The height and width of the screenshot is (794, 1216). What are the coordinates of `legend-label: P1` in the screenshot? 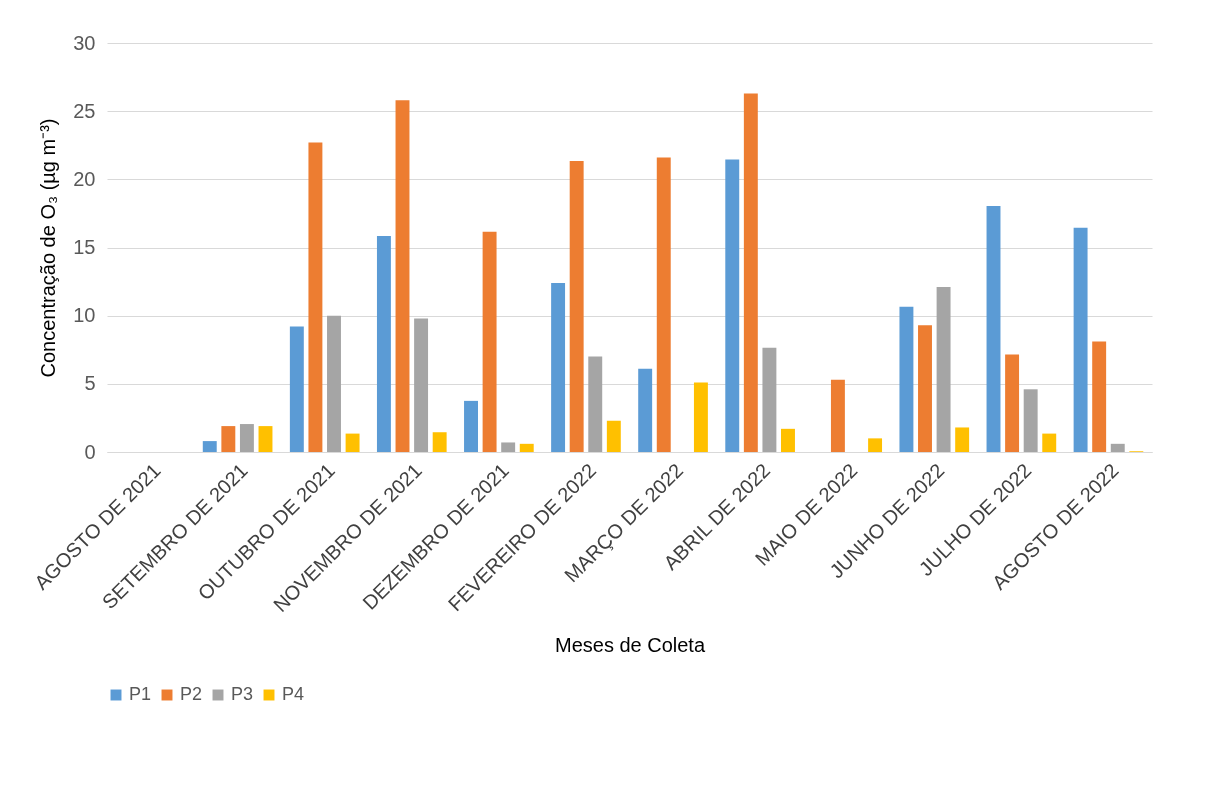 It's located at (140, 694).